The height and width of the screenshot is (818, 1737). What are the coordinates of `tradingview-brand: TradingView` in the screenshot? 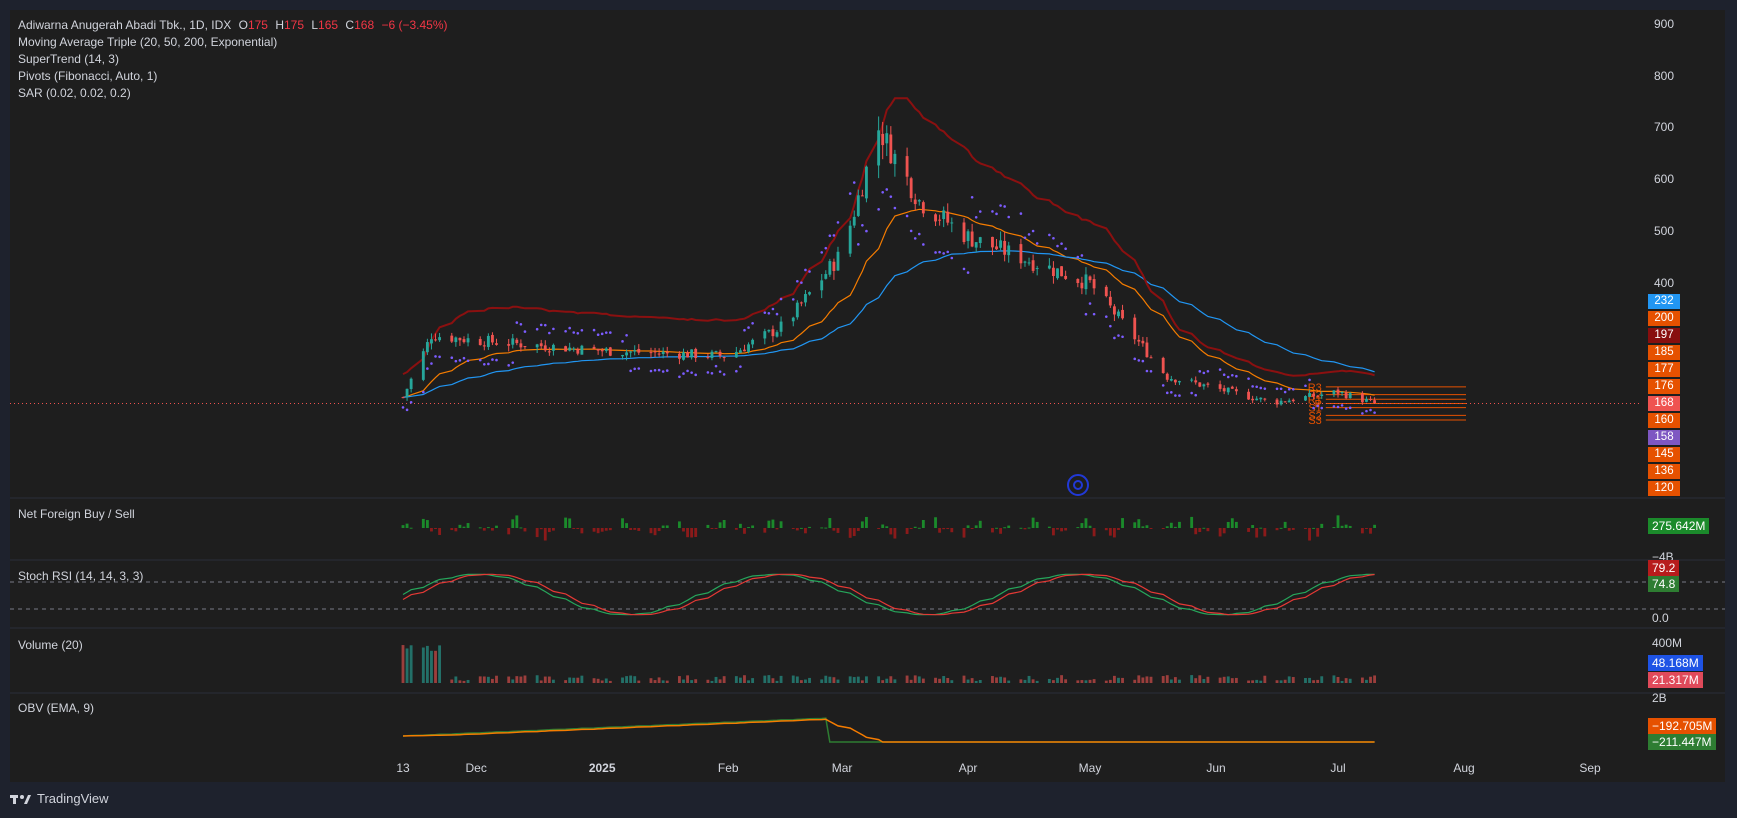 It's located at (59, 798).